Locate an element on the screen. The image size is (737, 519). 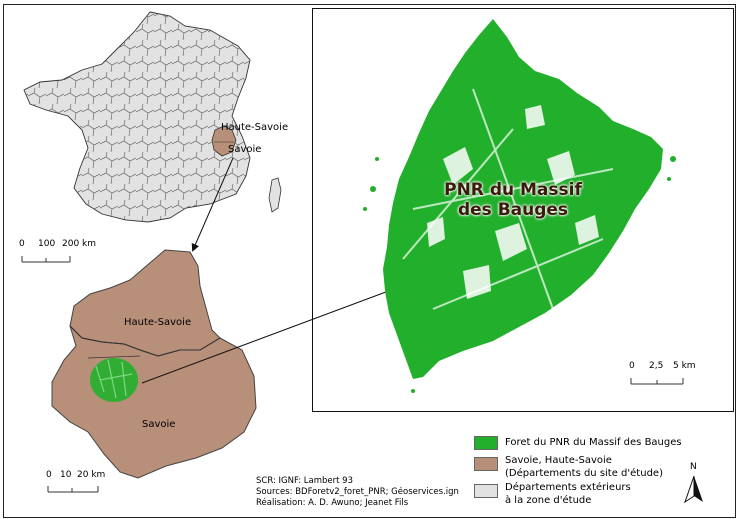
arrow-departments-to-forest is located at coordinates (272, 334).